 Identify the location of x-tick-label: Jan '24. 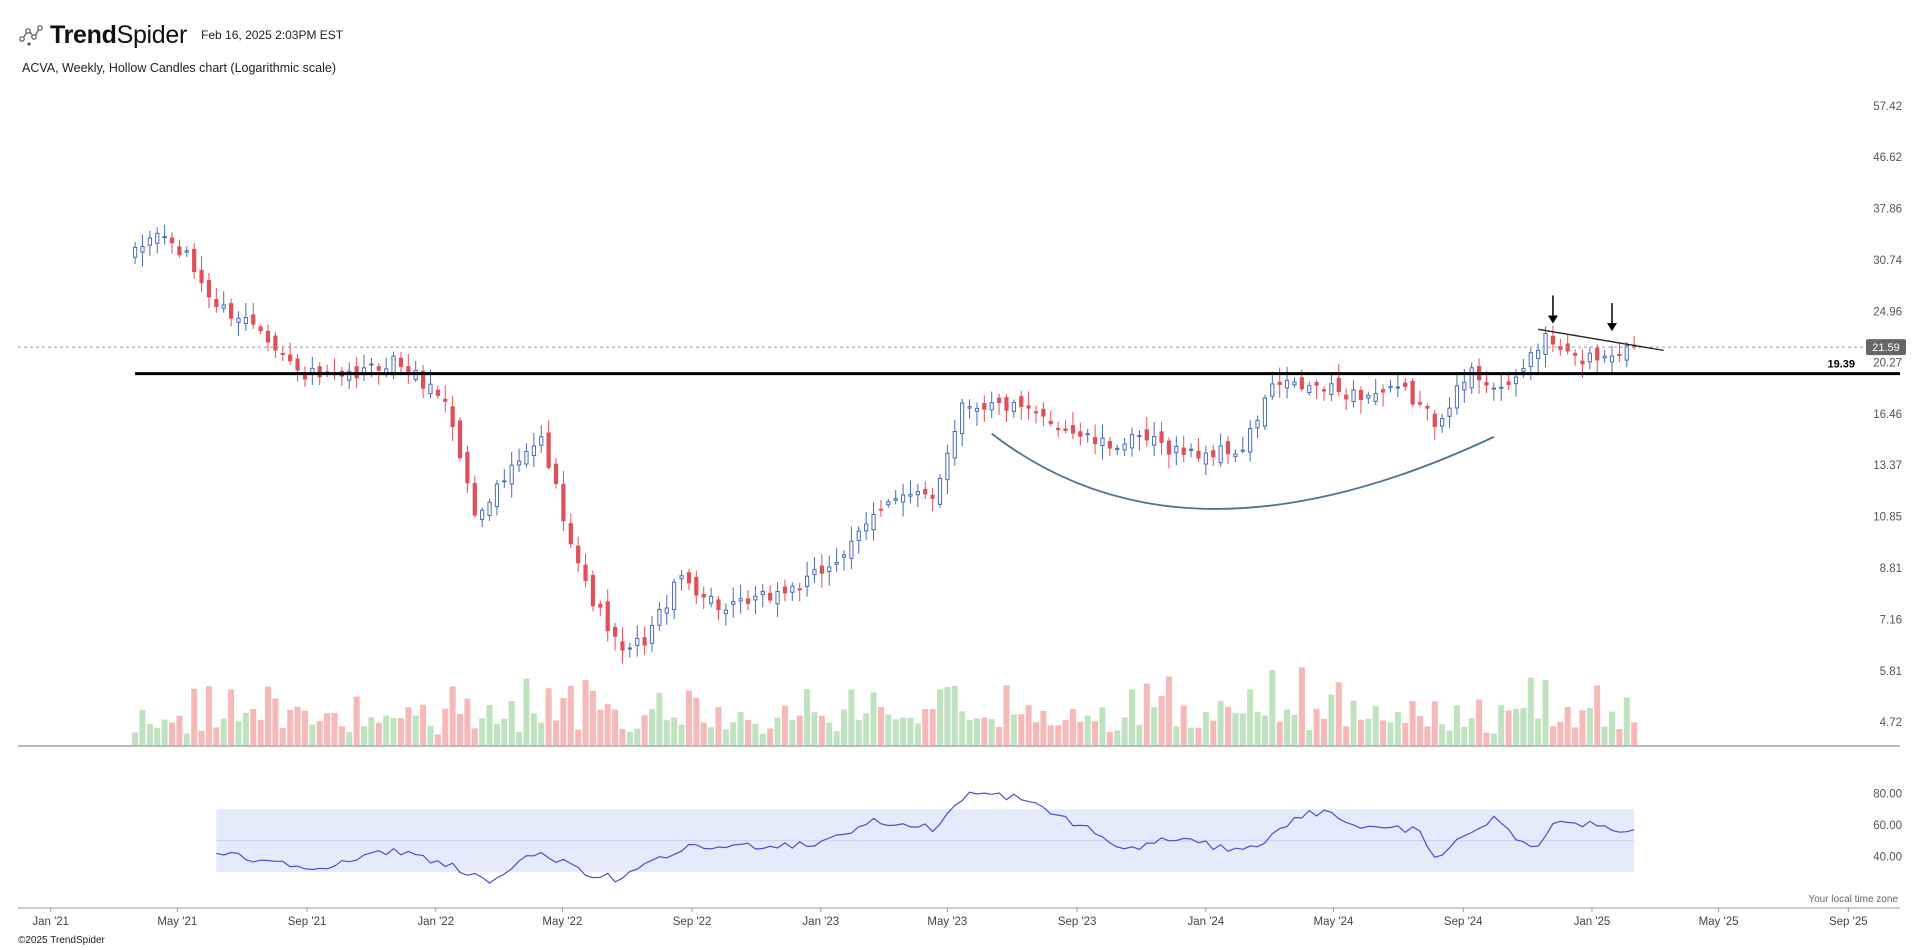
(1205, 922).